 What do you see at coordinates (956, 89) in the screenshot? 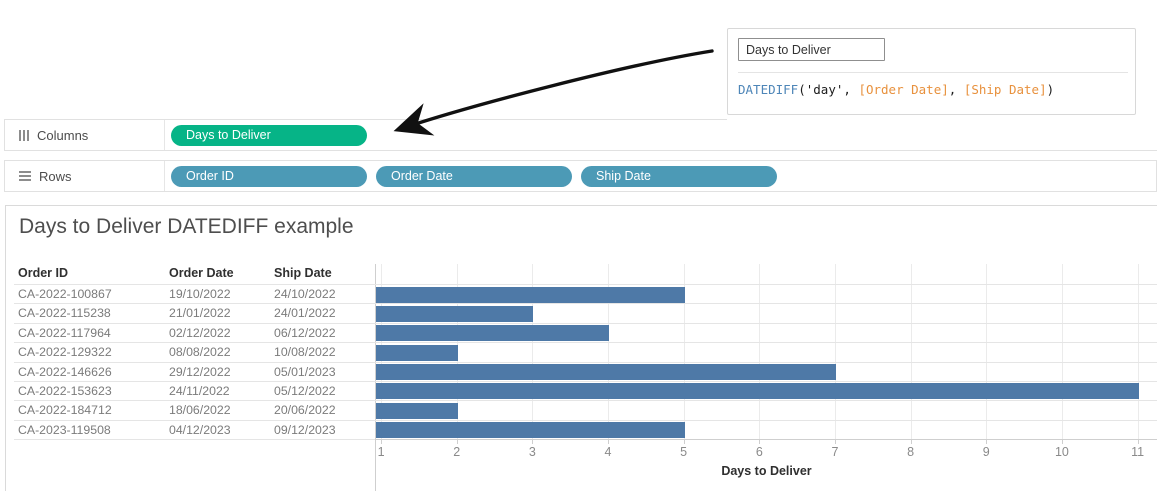
I see `formula-token-plain: ,` at bounding box center [956, 89].